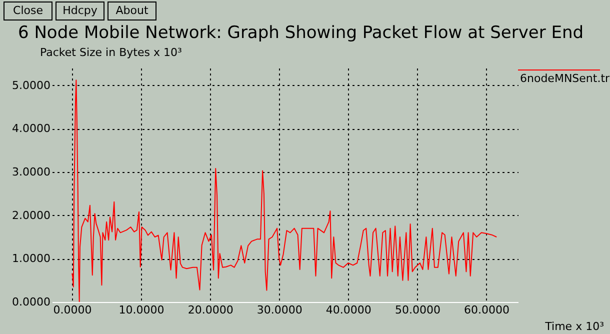 The height and width of the screenshot is (334, 610). Describe the element at coordinates (211, 310) in the screenshot. I see `x-tick-label: 20.0000` at that location.